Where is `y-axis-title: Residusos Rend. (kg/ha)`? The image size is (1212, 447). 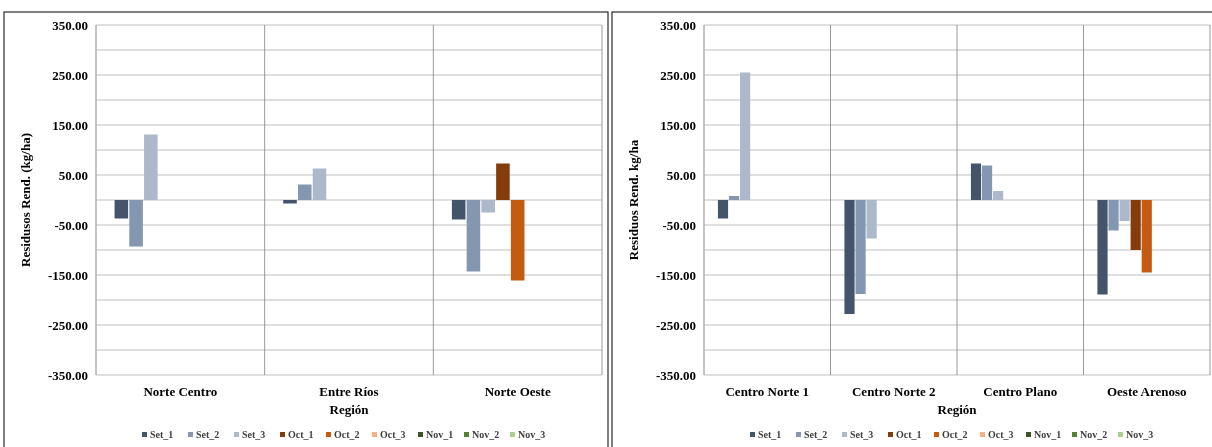
y-axis-title: Residusos Rend. (kg/ha) is located at coordinates (25, 200).